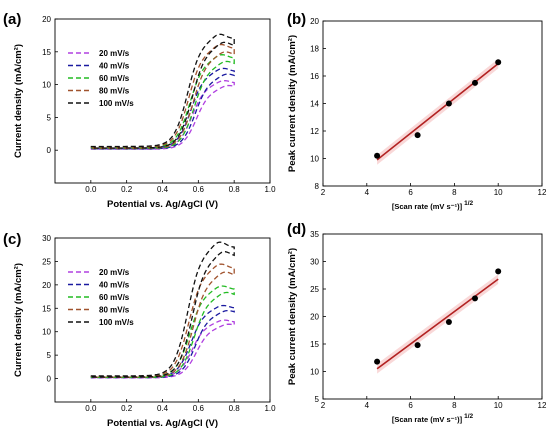 The width and height of the screenshot is (550, 433). I want to click on x-tick-label: 4, so click(367, 405).